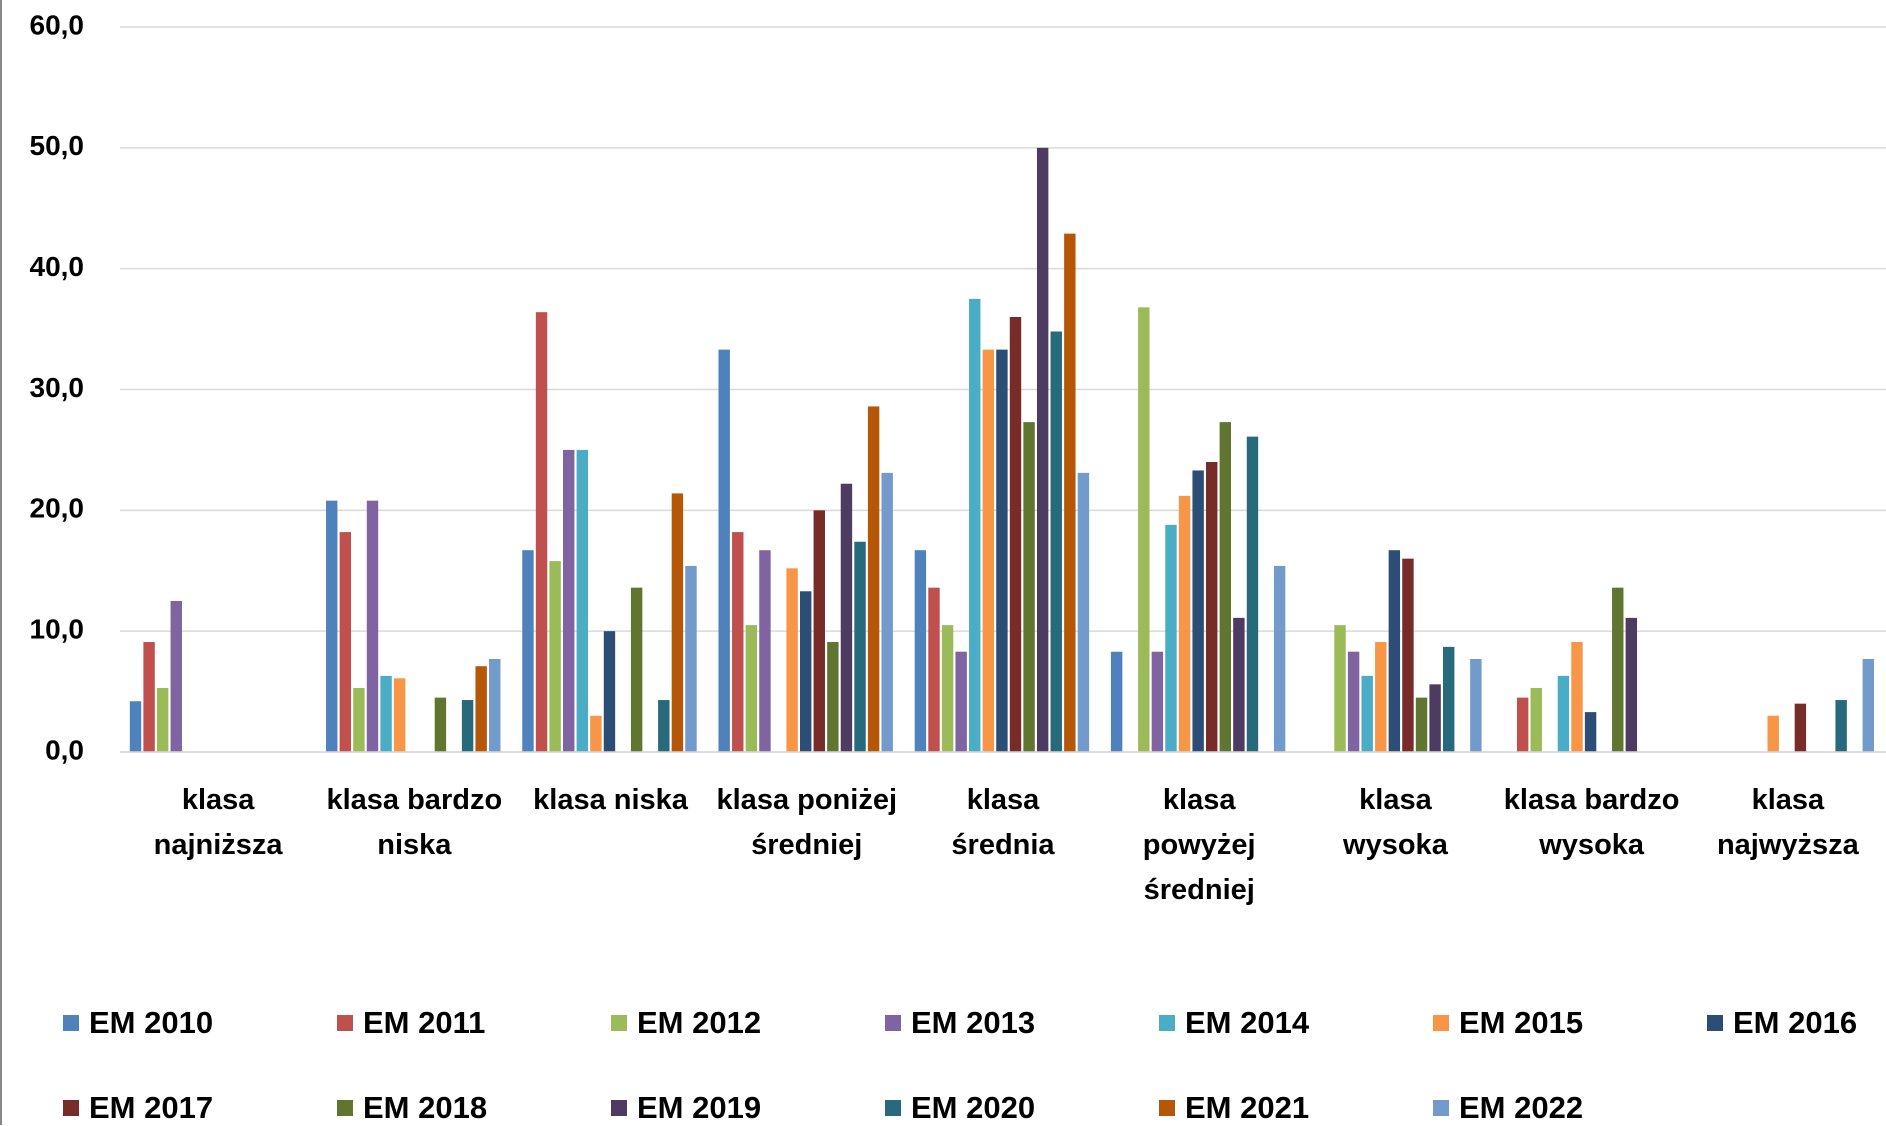 The image size is (1886, 1126). Describe the element at coordinates (699, 1022) in the screenshot. I see `legend-label: EM 2012` at that location.